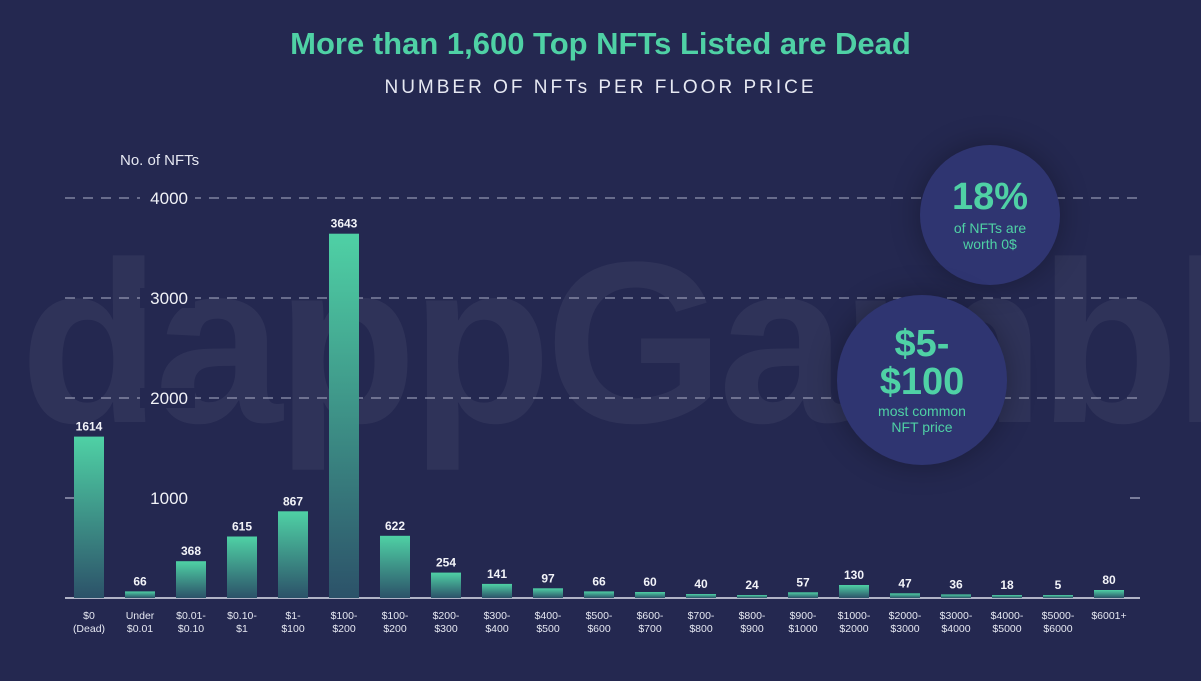  Describe the element at coordinates (1109, 580) in the screenshot. I see `data-label: 80` at that location.